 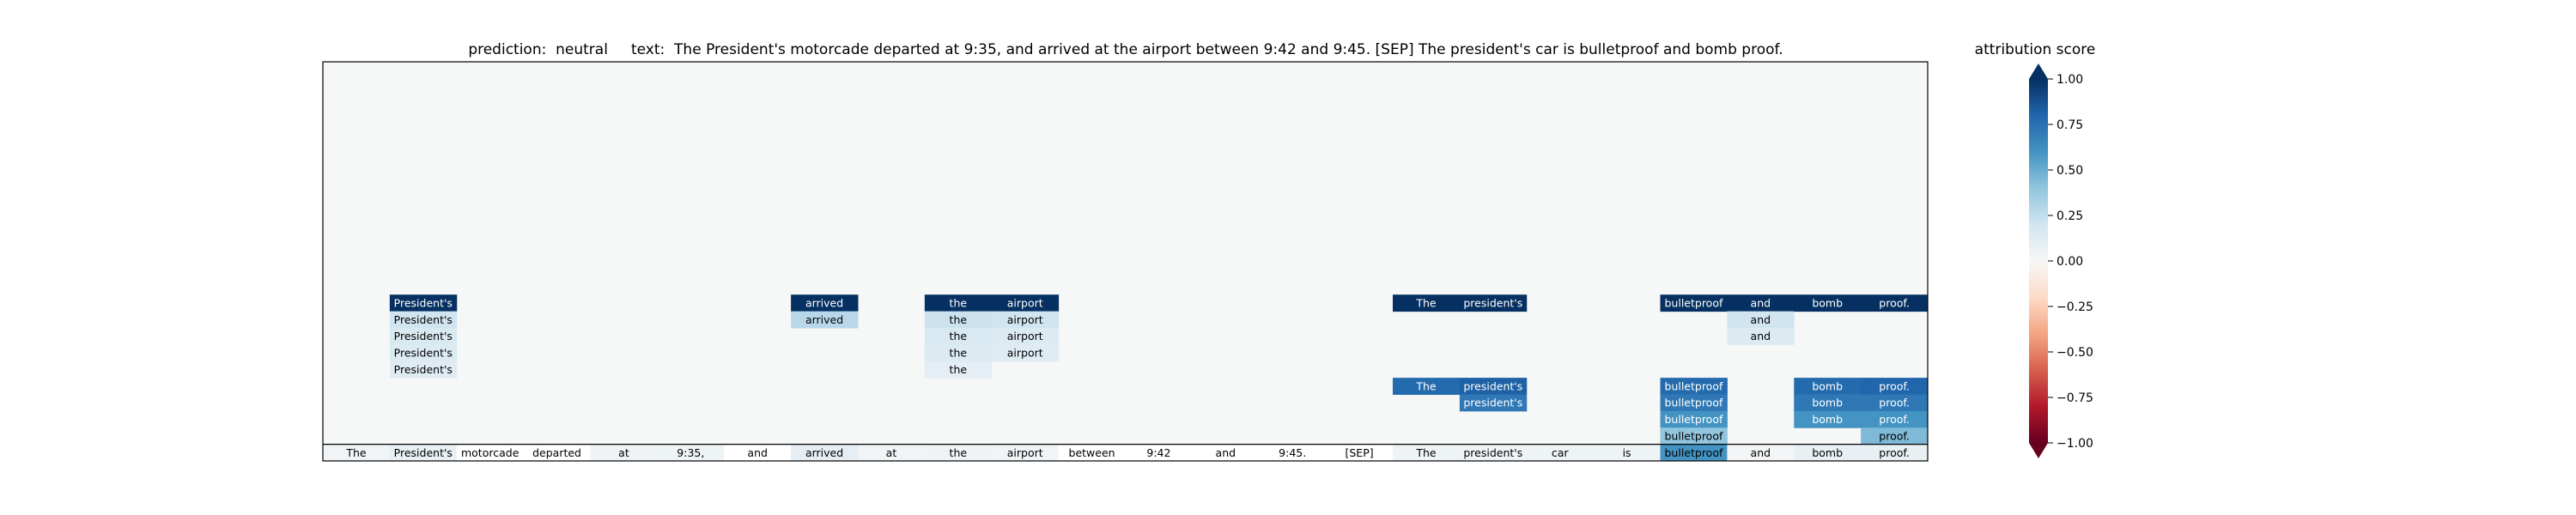 What do you see at coordinates (1627, 452) in the screenshot?
I see `token-label: is` at bounding box center [1627, 452].